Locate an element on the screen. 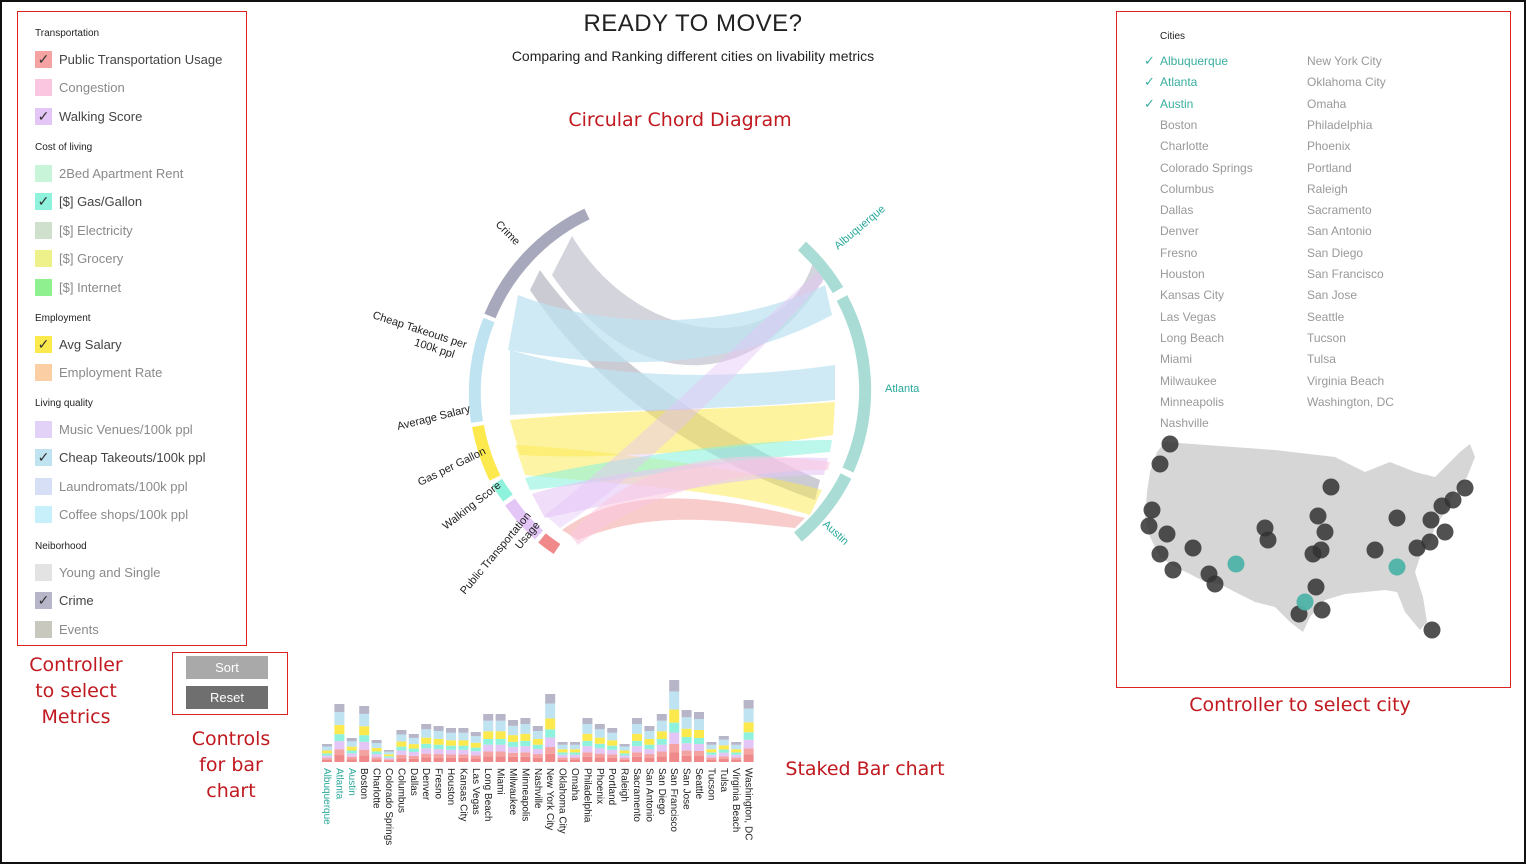 The image size is (1526, 864). city-item: San Antonio is located at coordinates (1339, 231).